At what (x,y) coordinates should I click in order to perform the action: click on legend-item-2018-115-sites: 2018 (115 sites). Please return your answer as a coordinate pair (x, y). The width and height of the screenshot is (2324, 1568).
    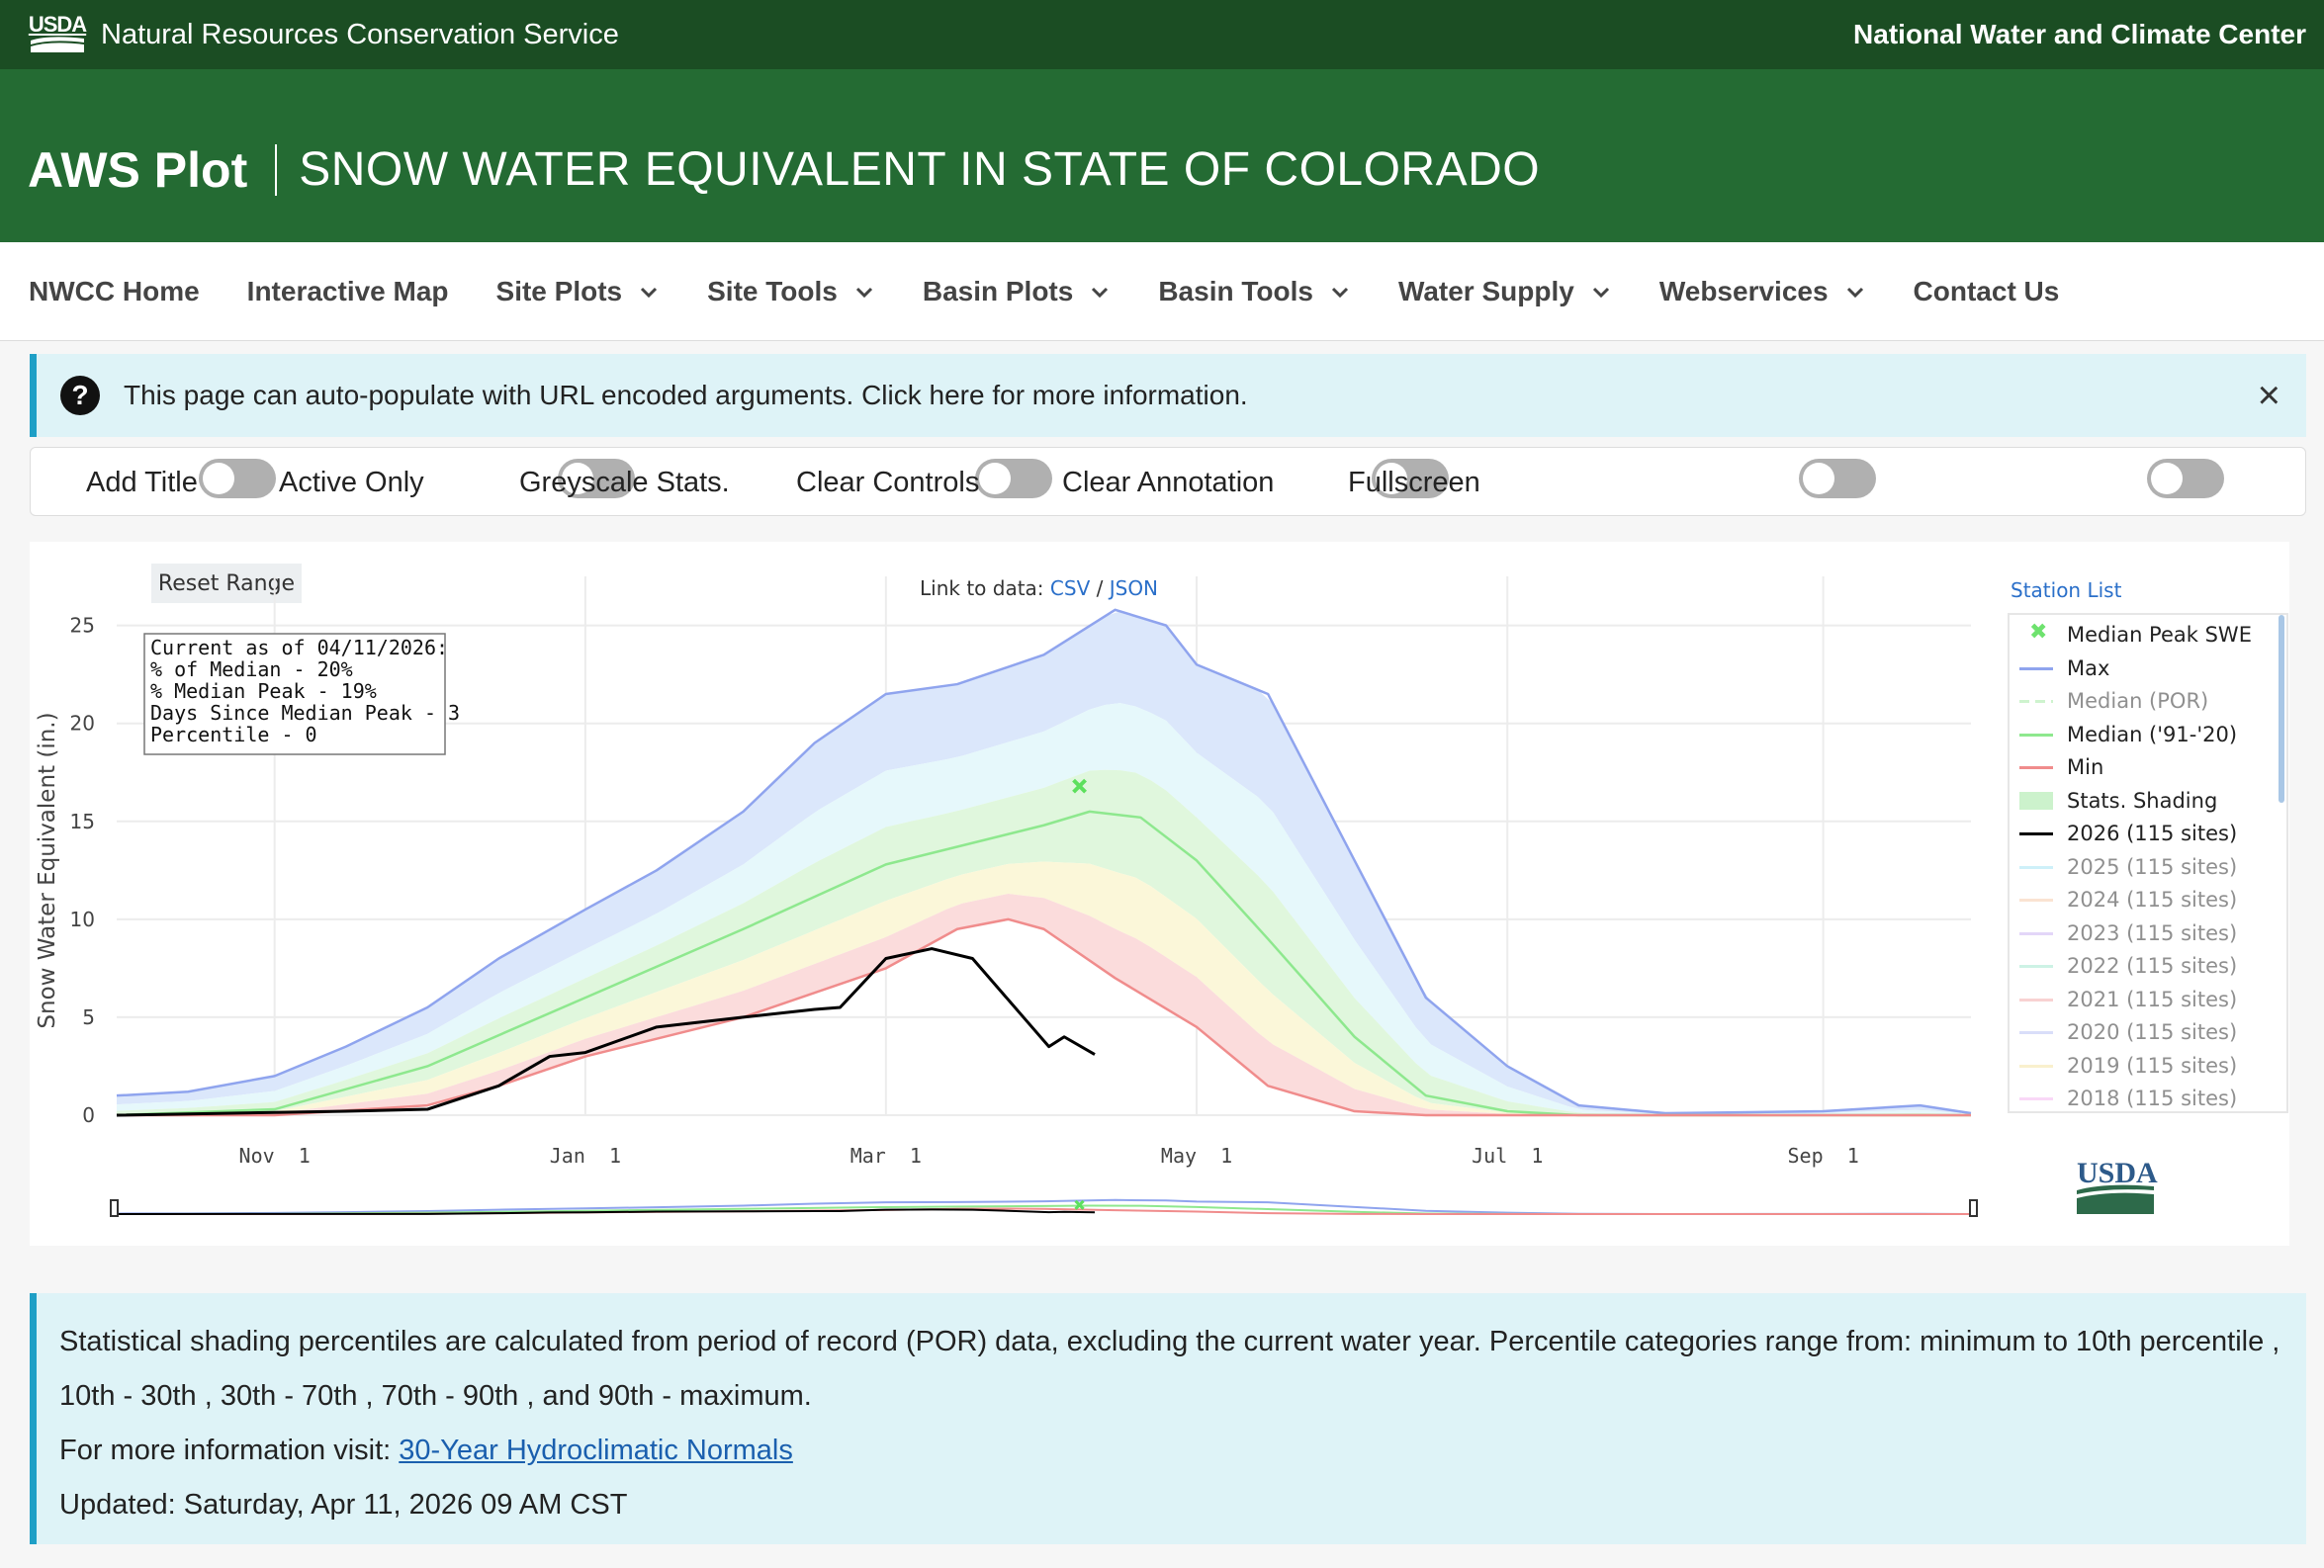
    Looking at the image, I should click on (2128, 1098).